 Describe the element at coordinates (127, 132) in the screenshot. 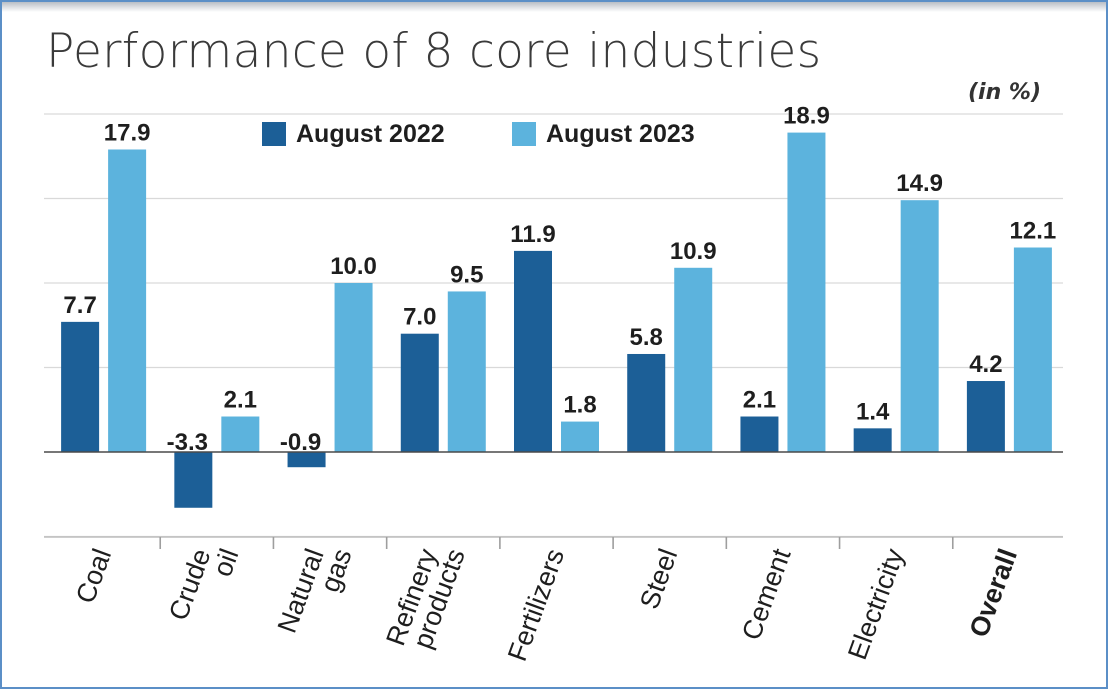

I see `value-label-coal-august-2023: 17.9` at that location.